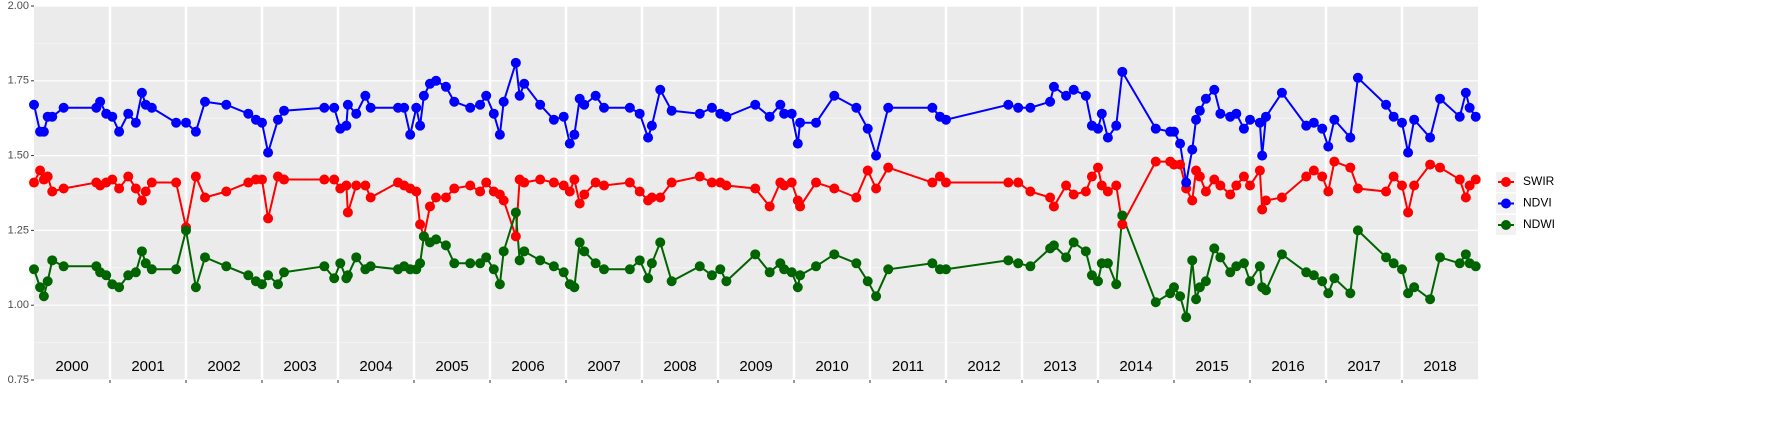  I want to click on legend-label: SWIR, so click(1539, 181).